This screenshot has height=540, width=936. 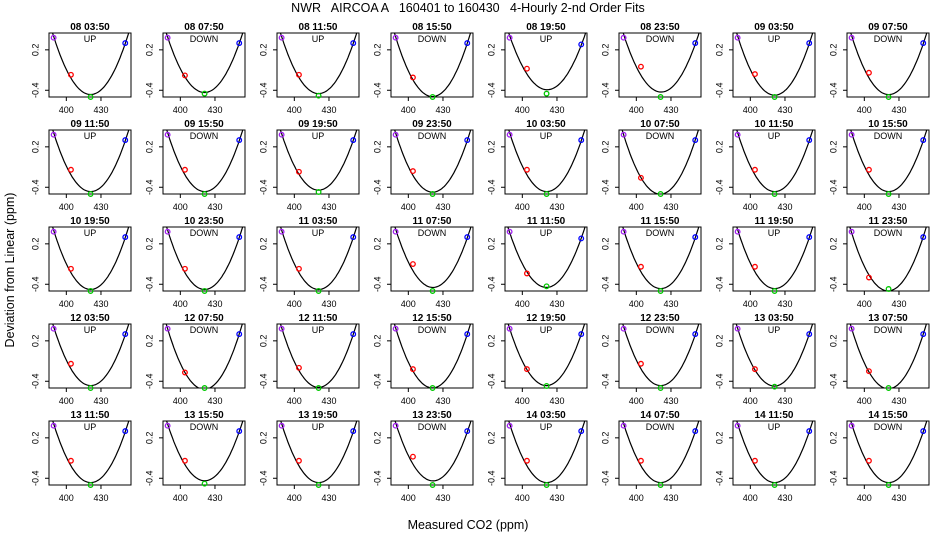 What do you see at coordinates (888, 27) in the screenshot?
I see `panel-title: 09 07:50` at bounding box center [888, 27].